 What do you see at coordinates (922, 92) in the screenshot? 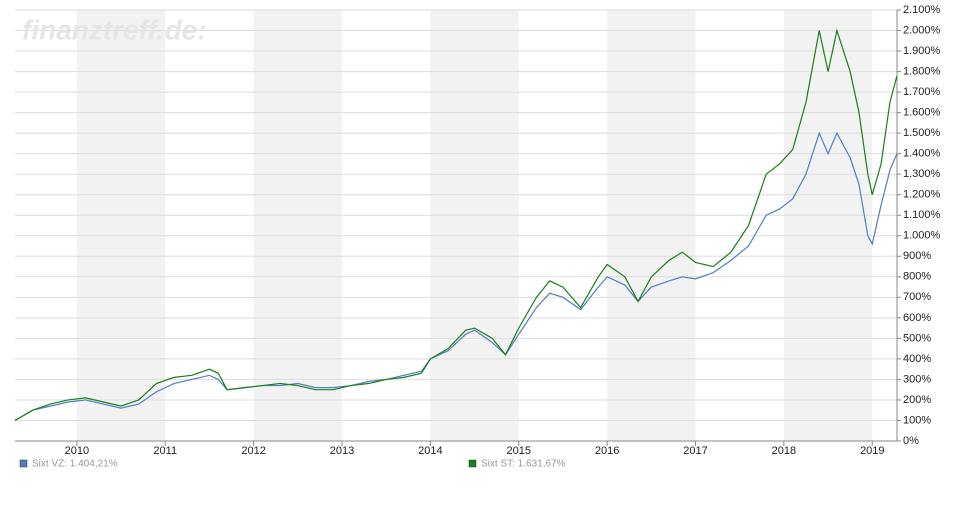
I see `y-tick-label: 1.700%` at bounding box center [922, 92].